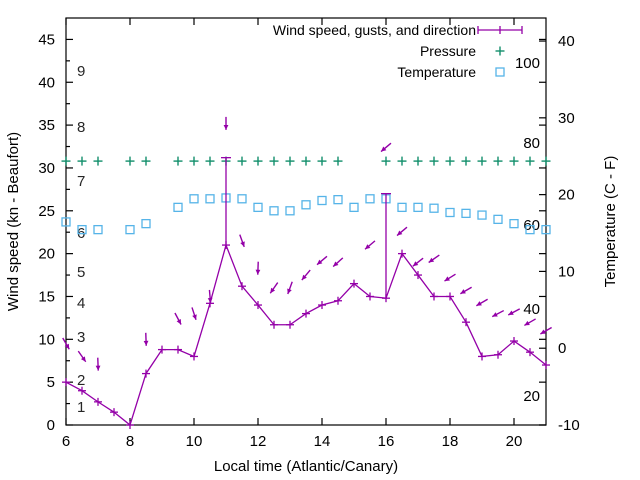  I want to click on y-axis-tick-label: 25, so click(46, 211).